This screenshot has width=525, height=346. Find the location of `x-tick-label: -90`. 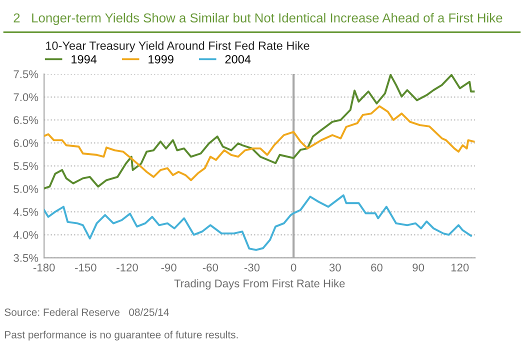

x-tick-label: -90 is located at coordinates (168, 268).